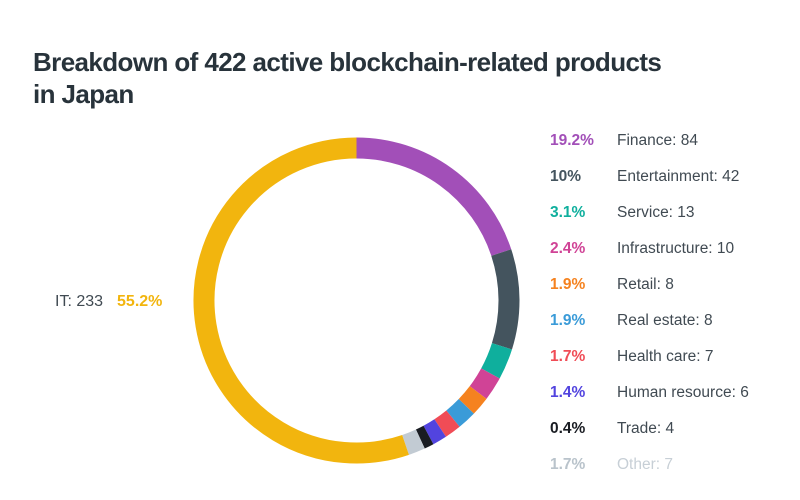 This screenshot has width=800, height=500. Describe the element at coordinates (572, 140) in the screenshot. I see `legend-percent: 19.2%` at that location.